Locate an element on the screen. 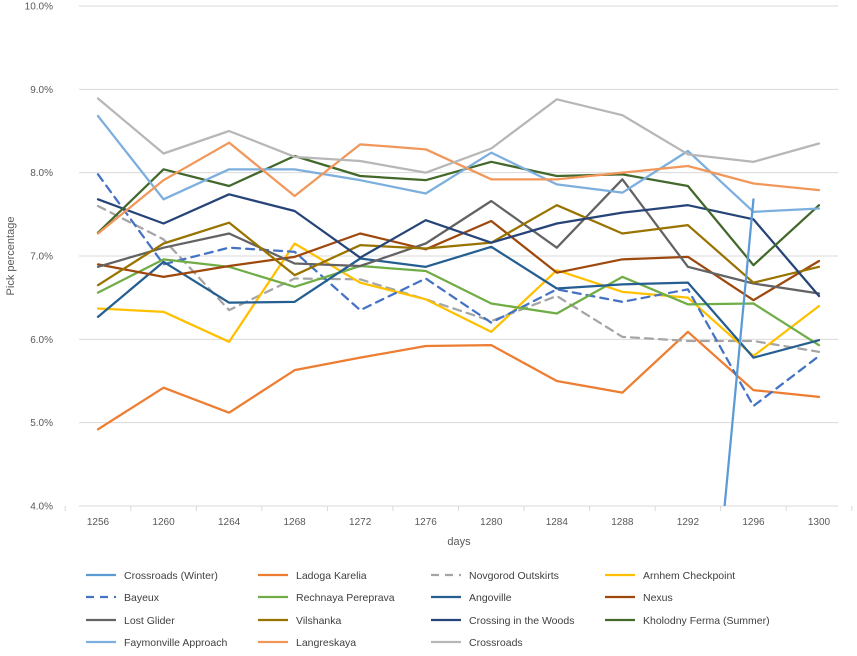 The width and height of the screenshot is (857, 656). legend-label: Kholodny Ferma (Summer) is located at coordinates (706, 621).